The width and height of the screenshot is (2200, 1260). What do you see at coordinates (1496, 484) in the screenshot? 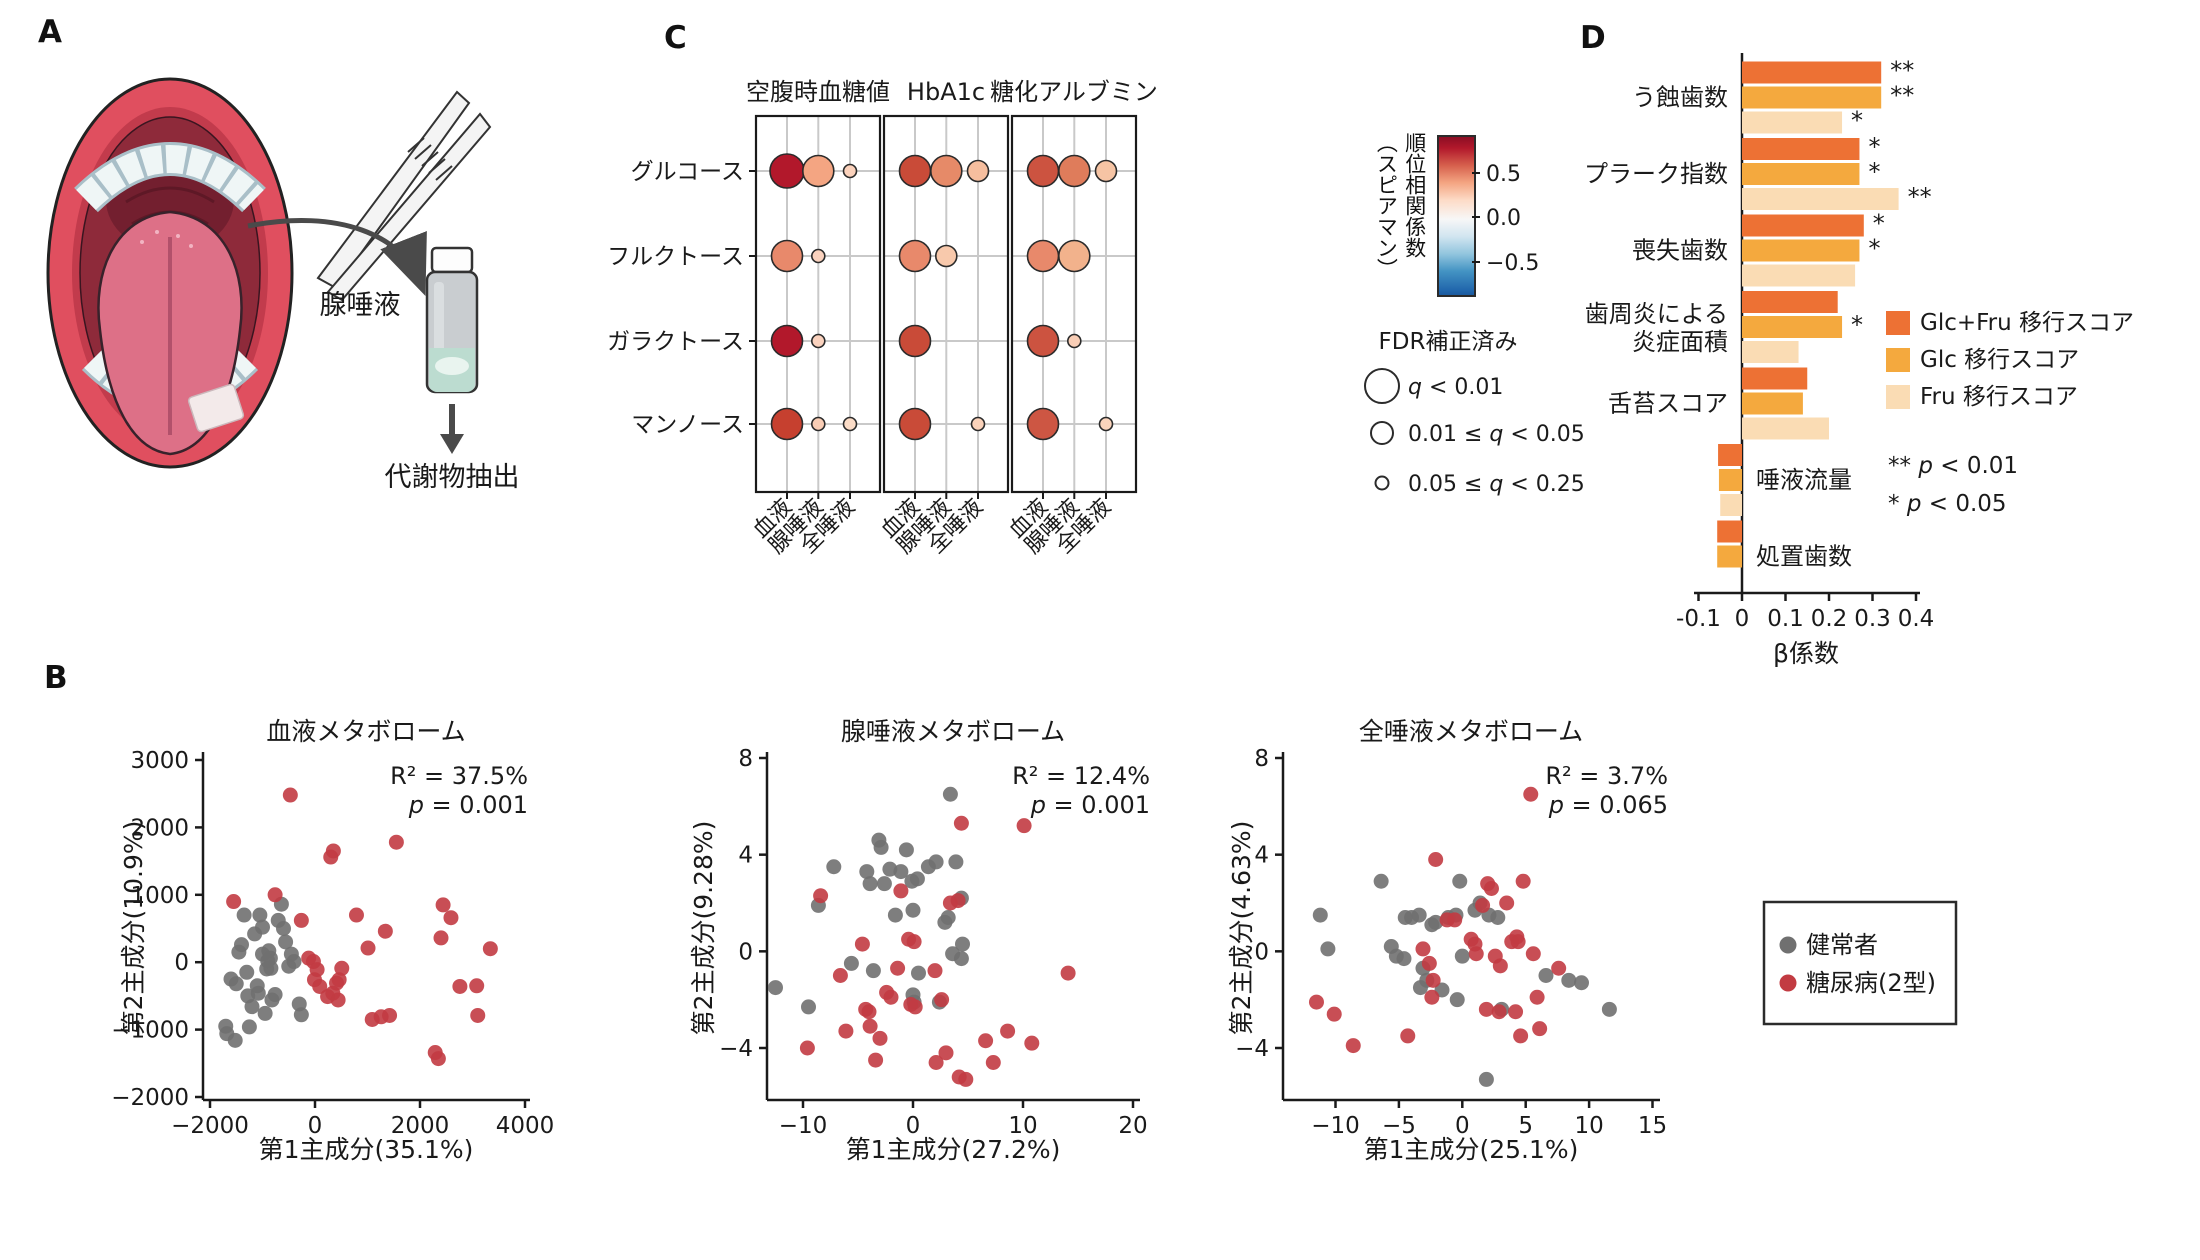
I see `fdr-legend-label: 0.05 ≤ q < 0.25` at bounding box center [1496, 484].